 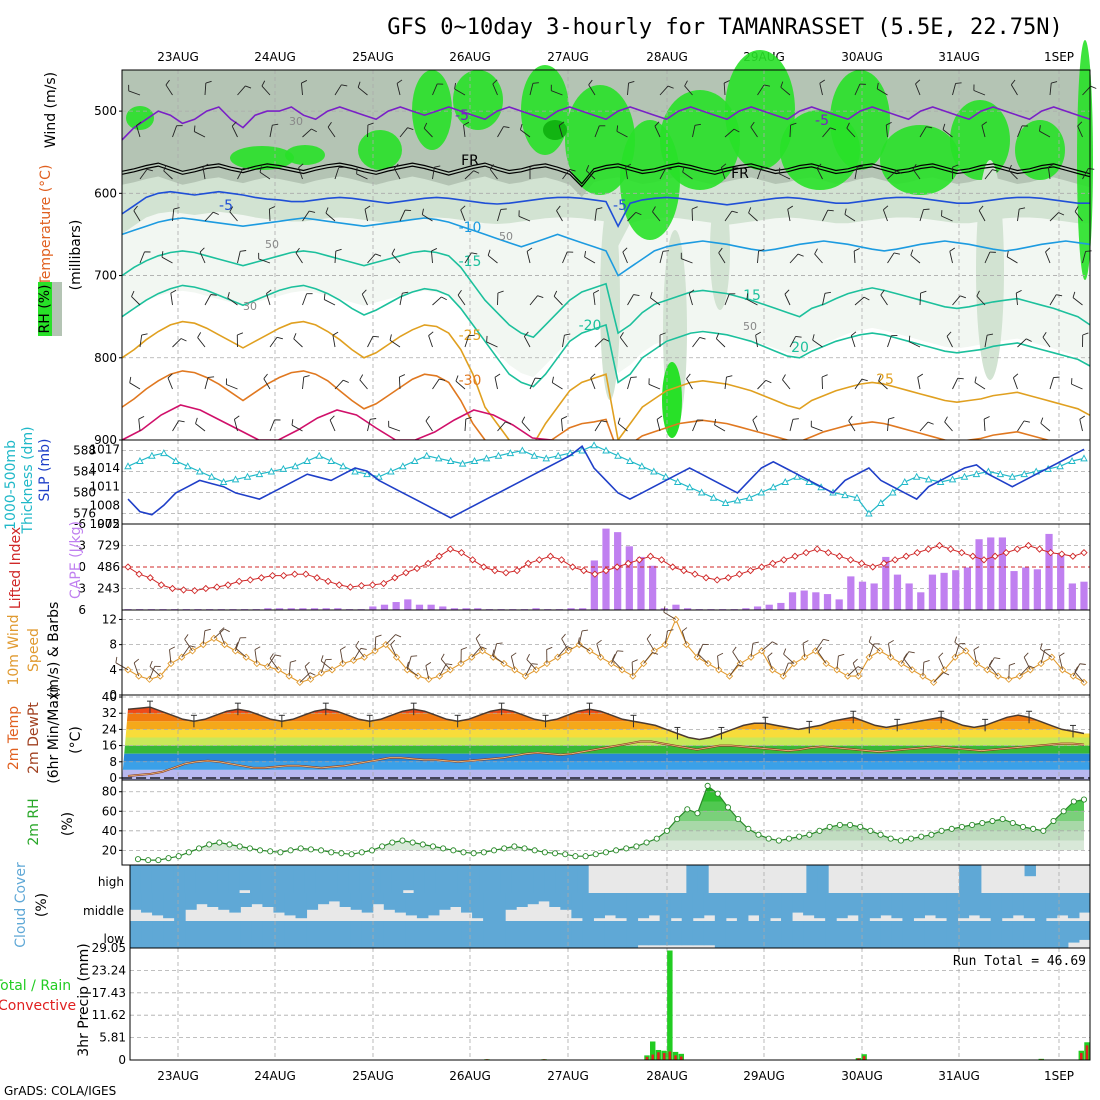 What do you see at coordinates (84, 493) in the screenshot?
I see `y-tick-thickness: 580` at bounding box center [84, 493].